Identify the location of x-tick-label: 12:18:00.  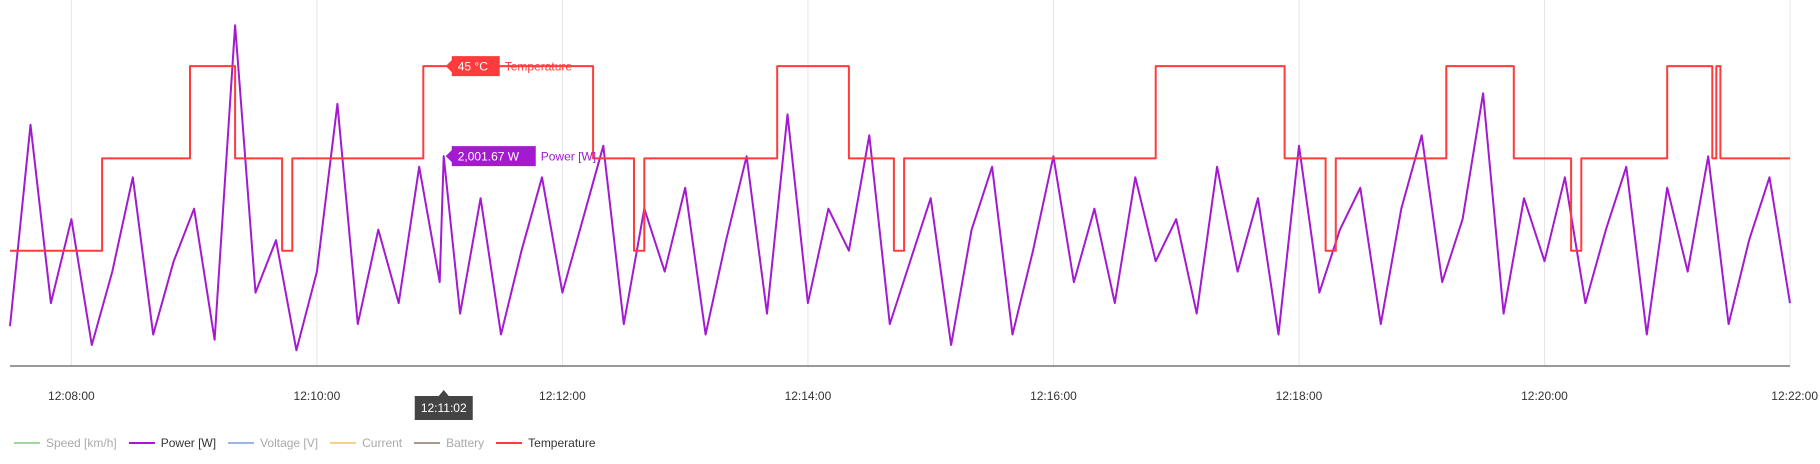
(1299, 396).